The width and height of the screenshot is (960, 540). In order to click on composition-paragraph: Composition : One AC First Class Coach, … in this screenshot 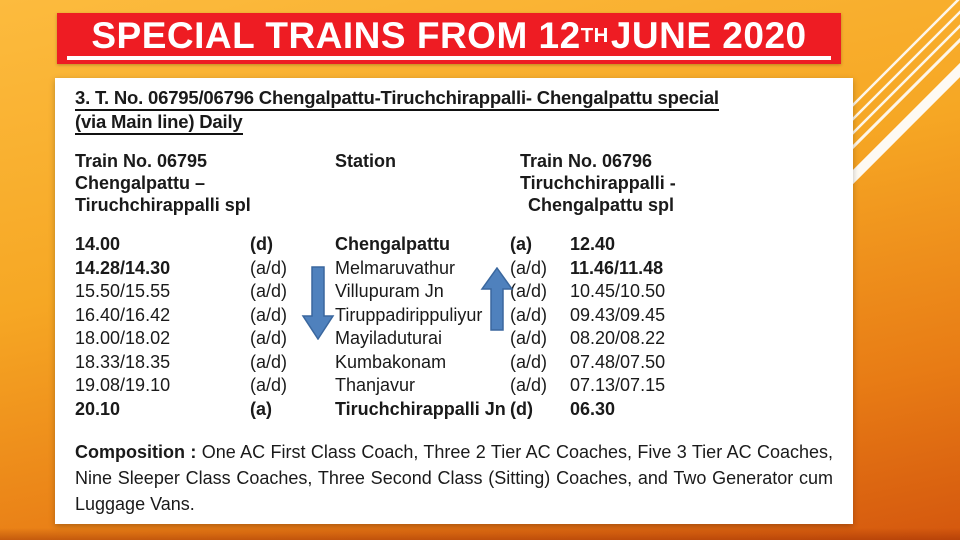, I will do `click(454, 478)`.